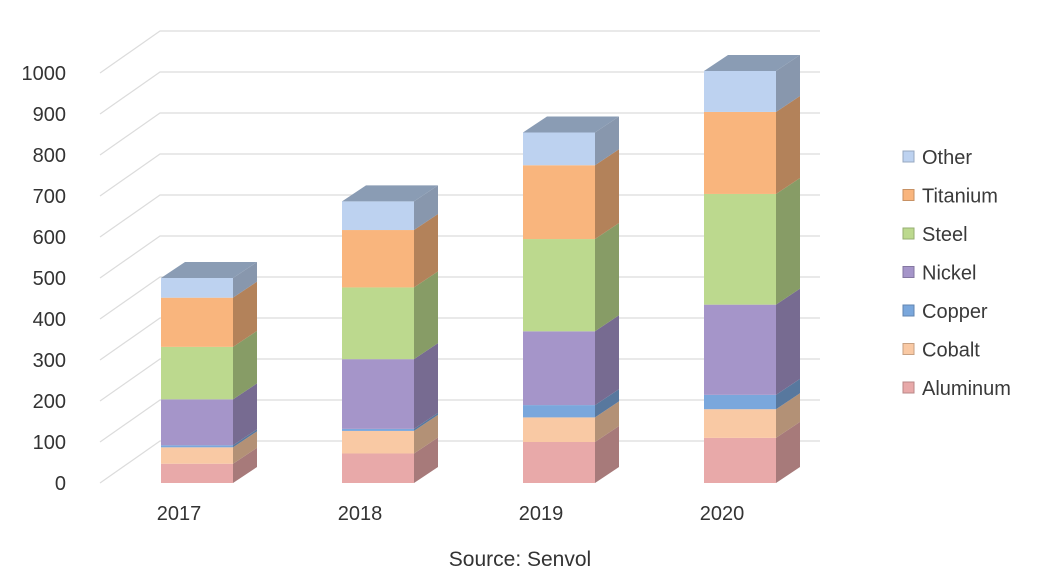  I want to click on bar-front-2020-other, so click(740, 91).